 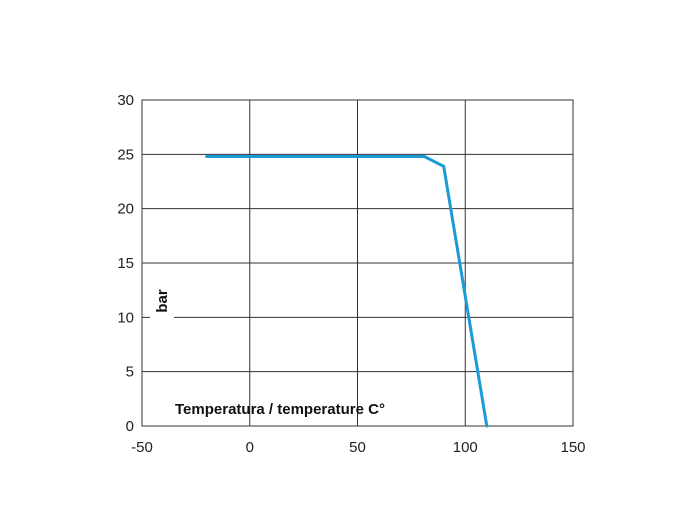 What do you see at coordinates (572, 447) in the screenshot?
I see `x-tick-label: 150` at bounding box center [572, 447].